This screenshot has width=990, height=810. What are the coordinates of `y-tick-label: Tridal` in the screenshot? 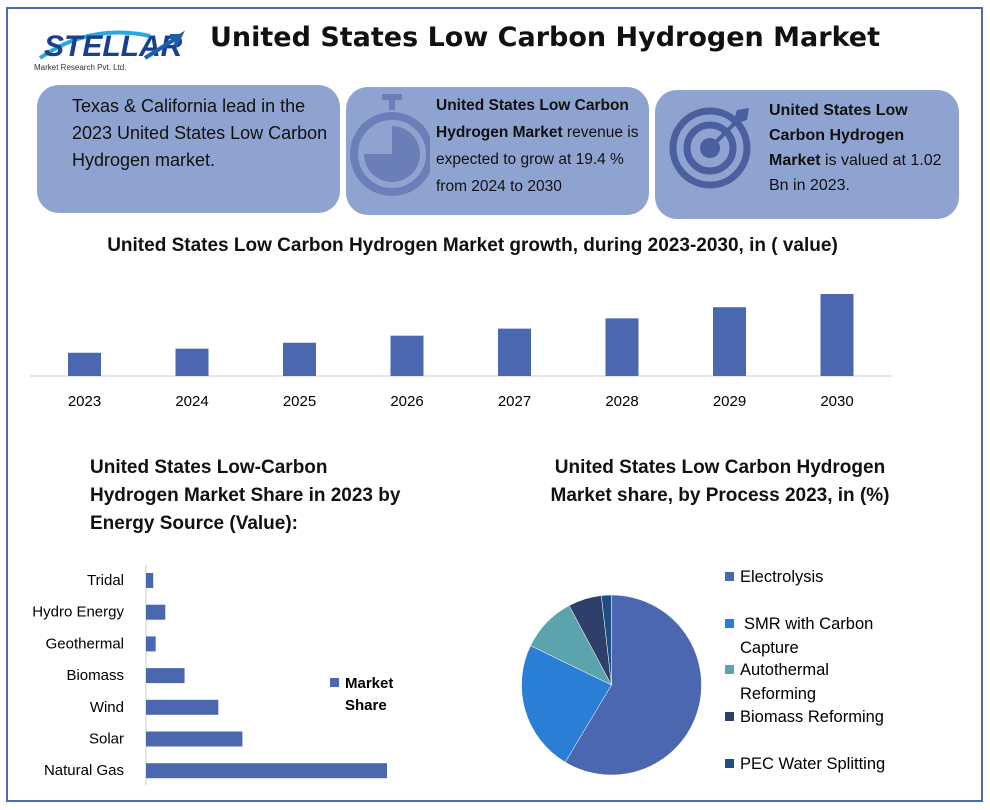 It's located at (105, 580).